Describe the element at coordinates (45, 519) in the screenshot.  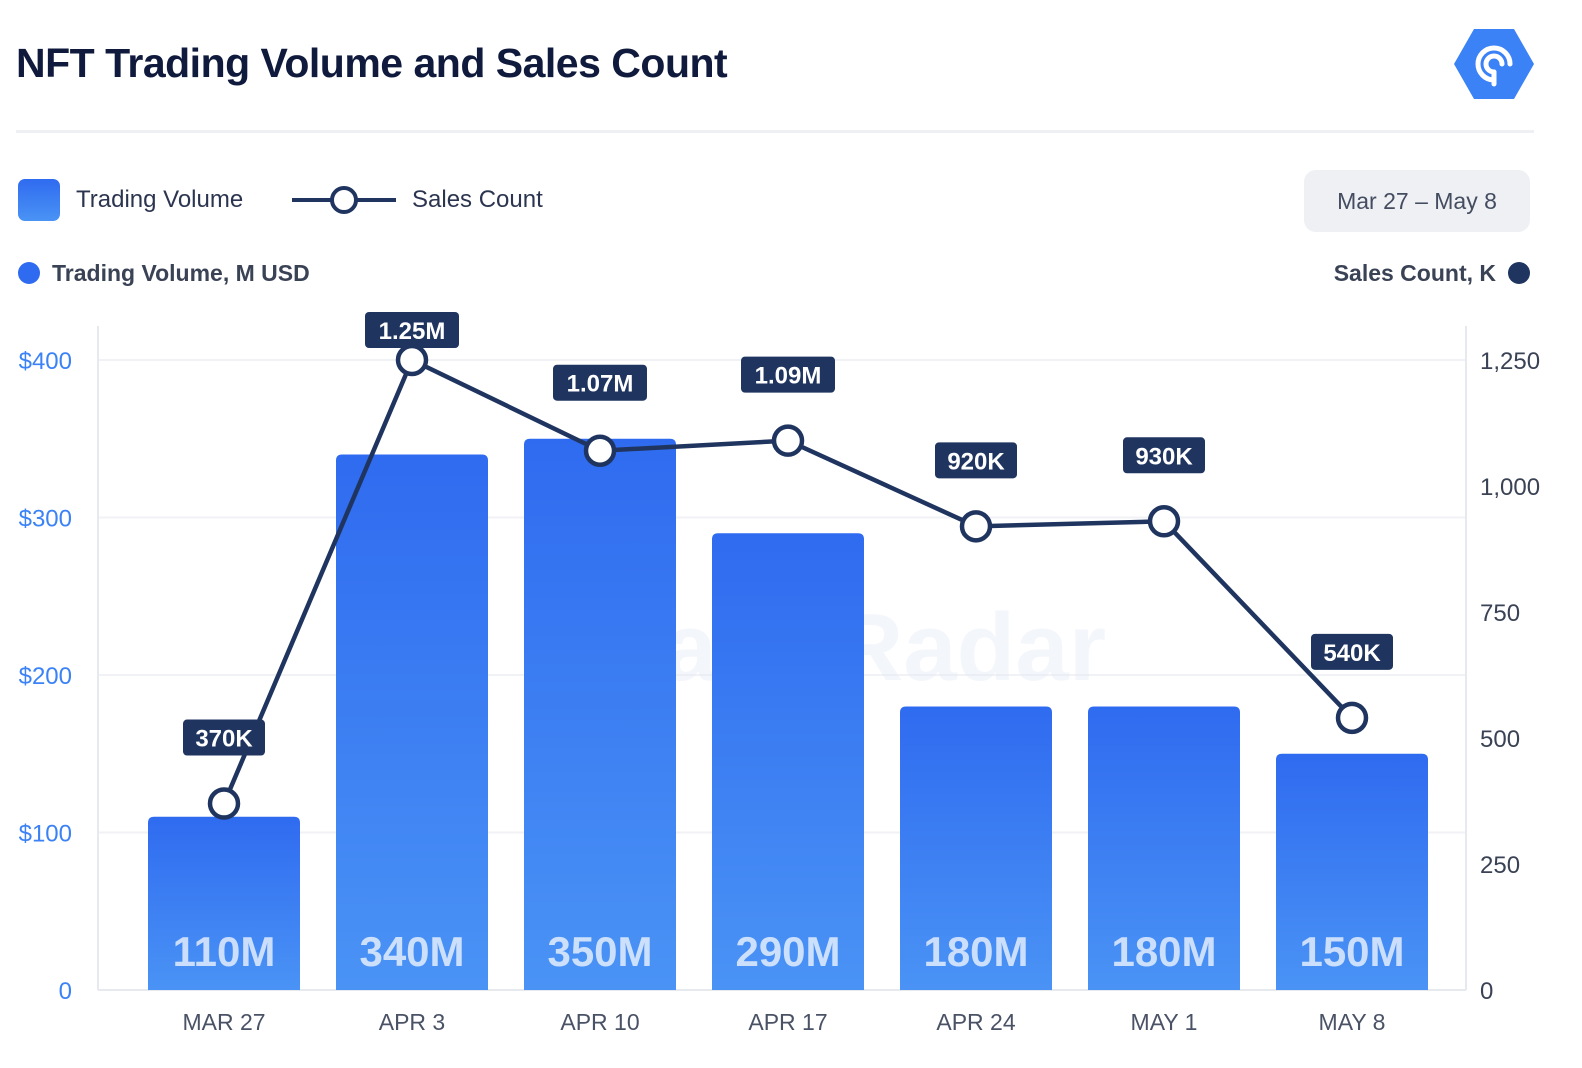
I see `left-axis-tick-label: $300` at that location.